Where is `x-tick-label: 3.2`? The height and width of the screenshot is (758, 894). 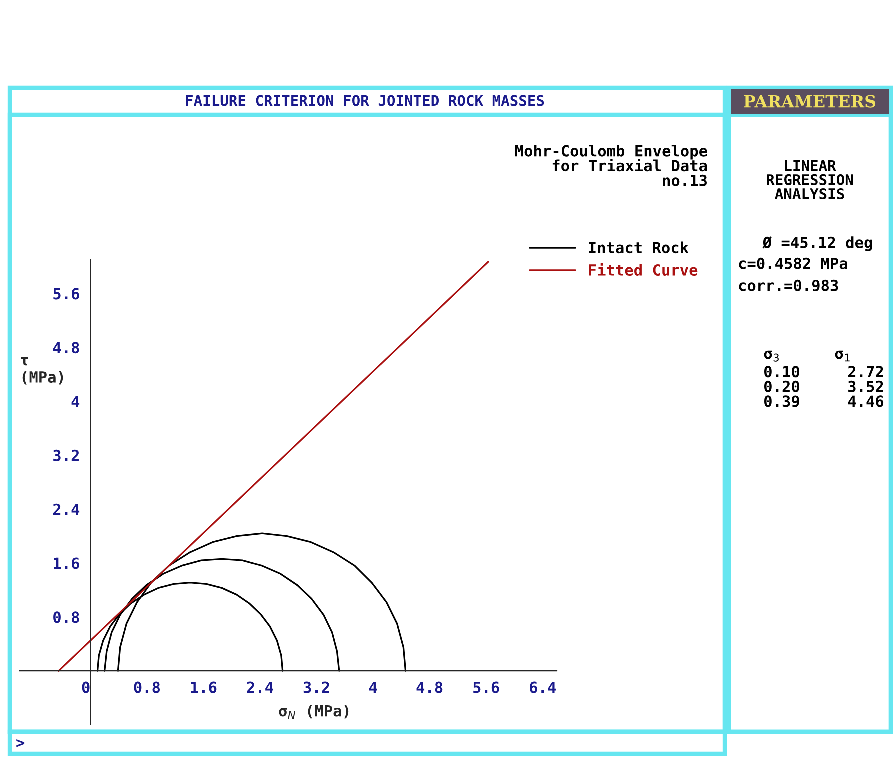
x-tick-label: 3.2 is located at coordinates (317, 688).